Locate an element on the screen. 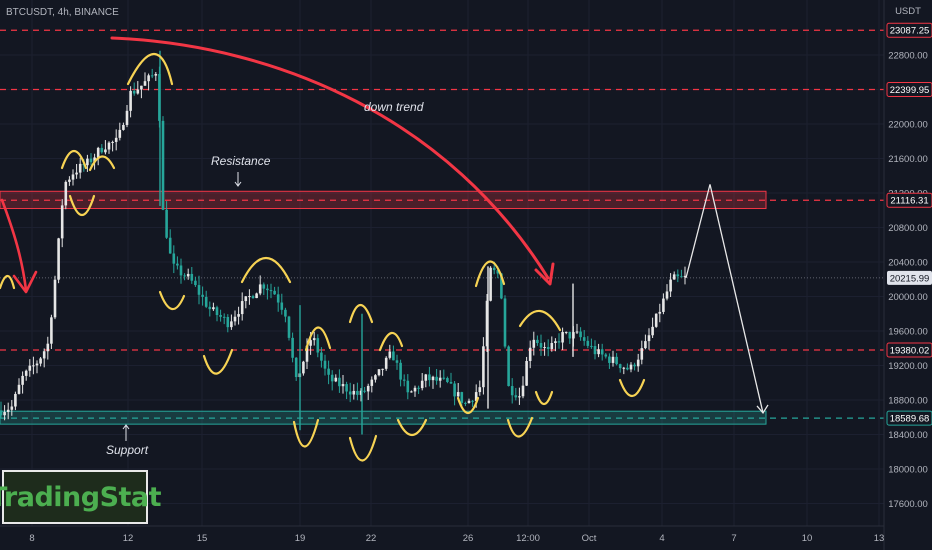 This screenshot has width=932, height=550. support-zone is located at coordinates (383, 417).